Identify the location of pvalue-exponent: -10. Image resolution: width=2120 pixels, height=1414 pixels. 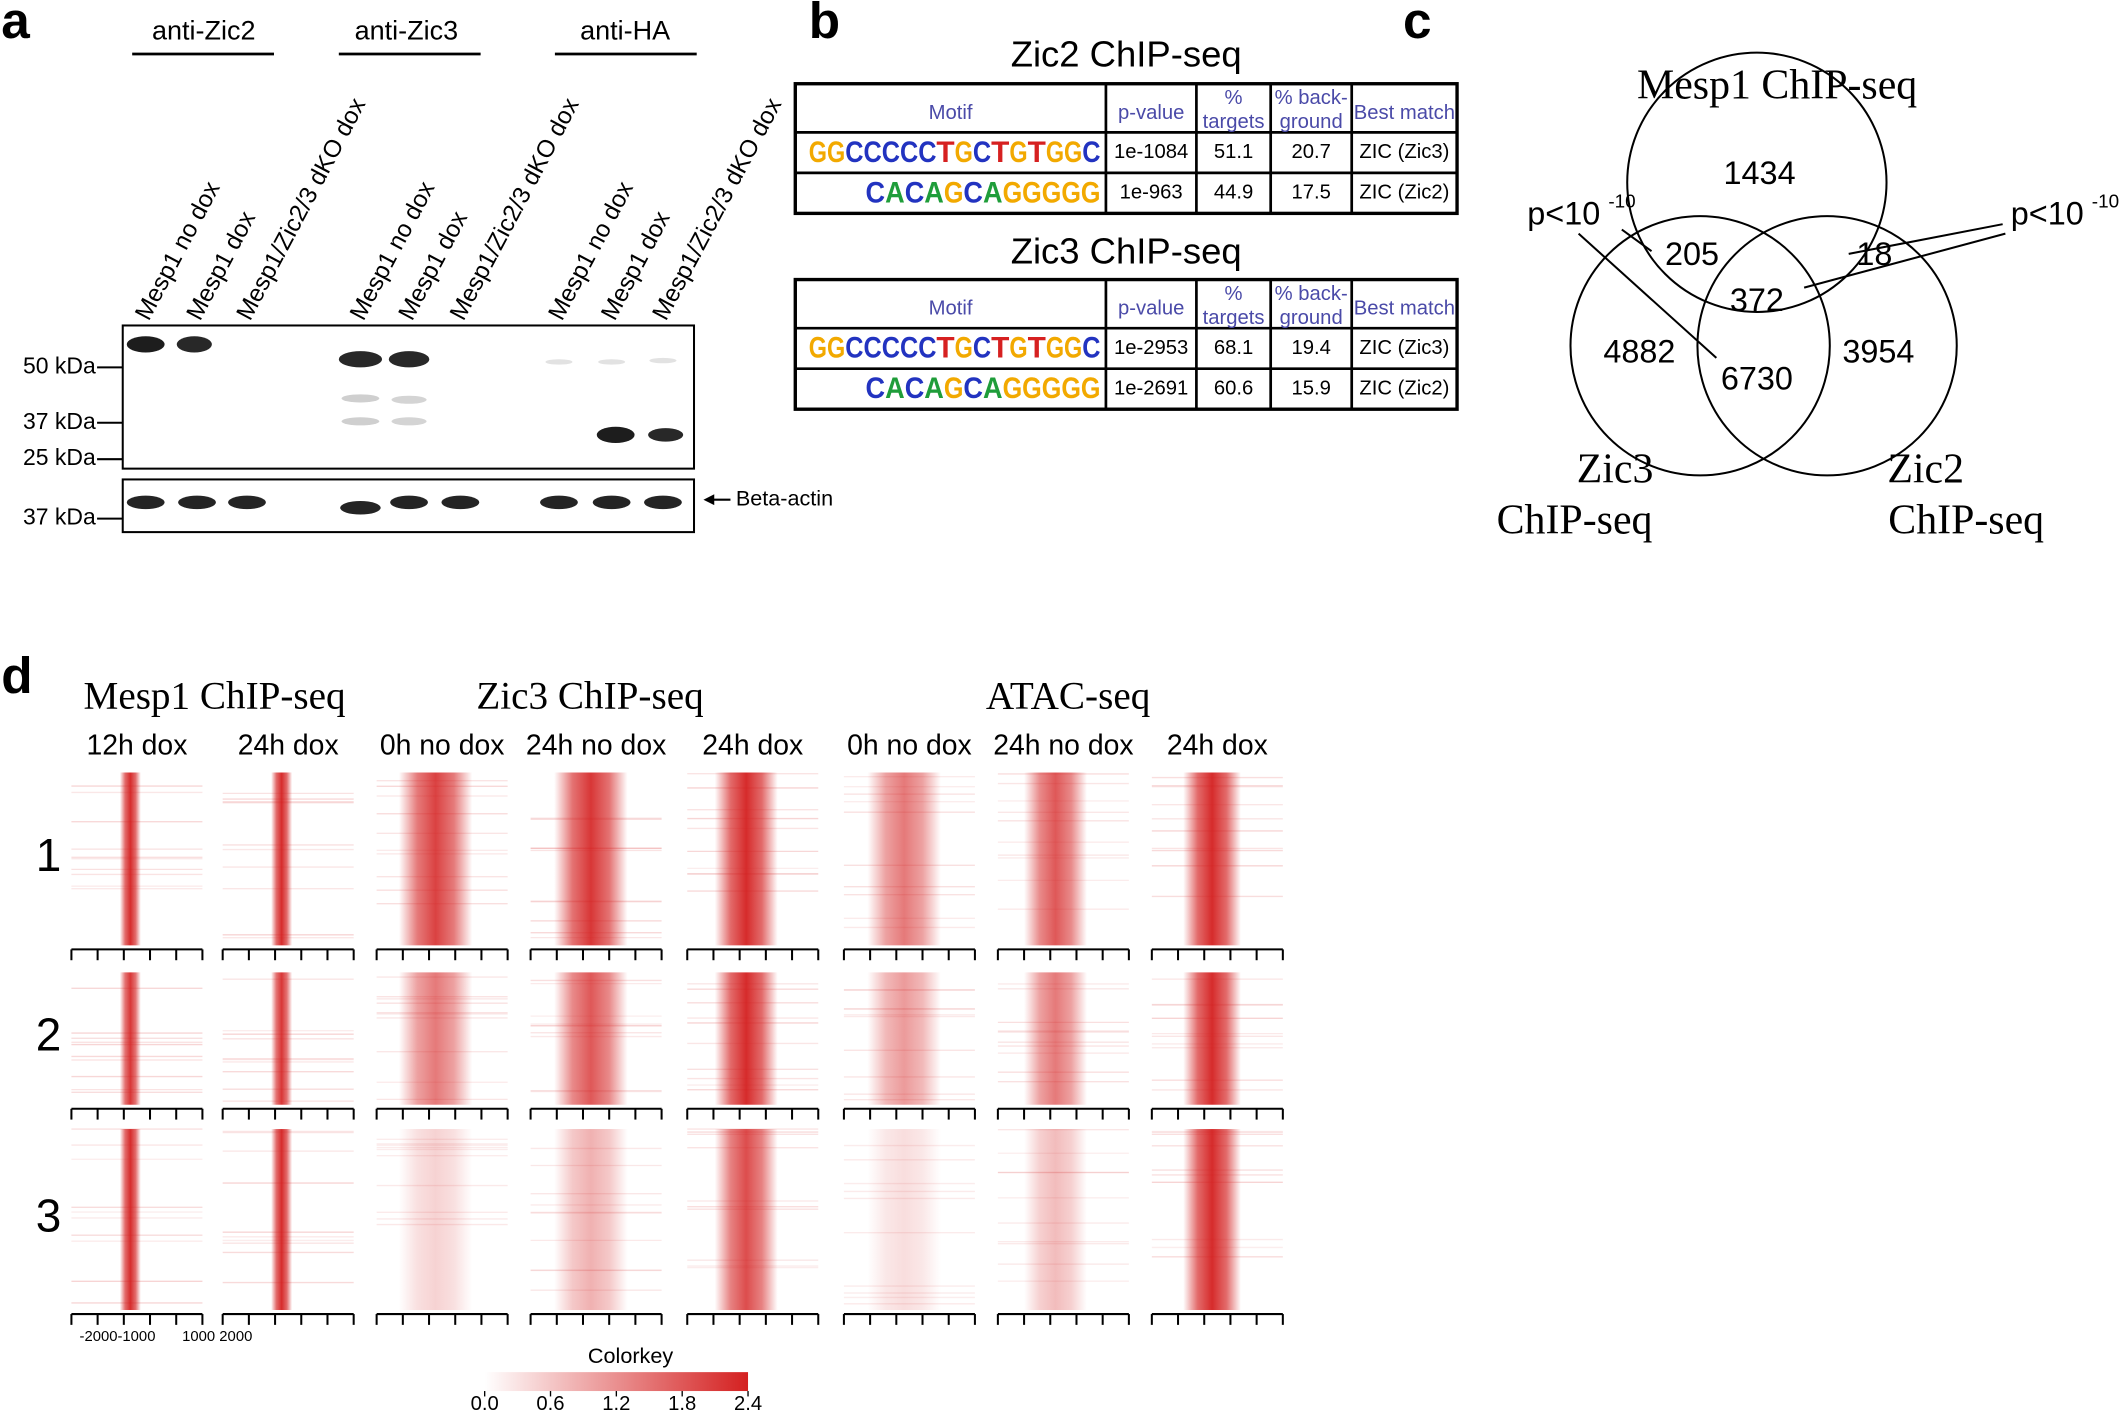
(2105, 202).